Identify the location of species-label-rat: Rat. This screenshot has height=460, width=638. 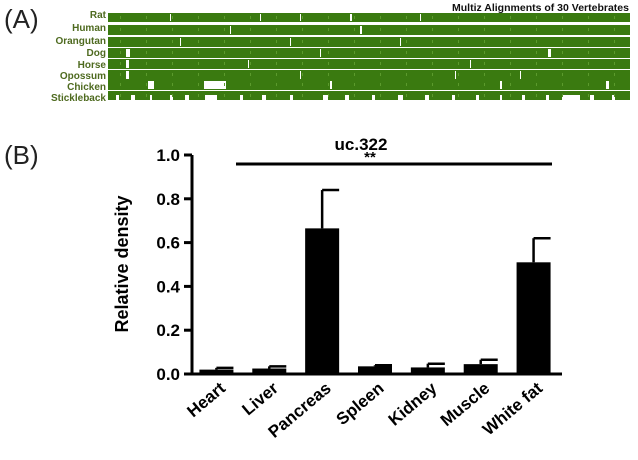
(97, 15).